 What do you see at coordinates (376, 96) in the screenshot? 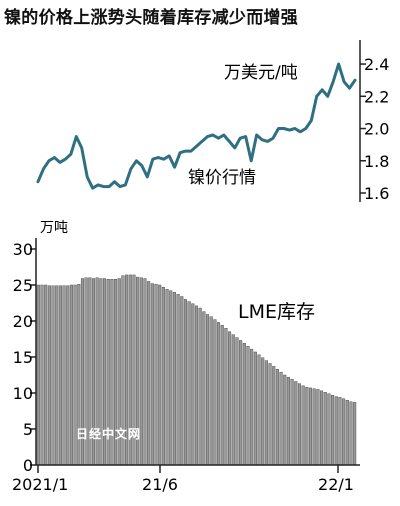
I see `price-tick-label: 2.2` at bounding box center [376, 96].